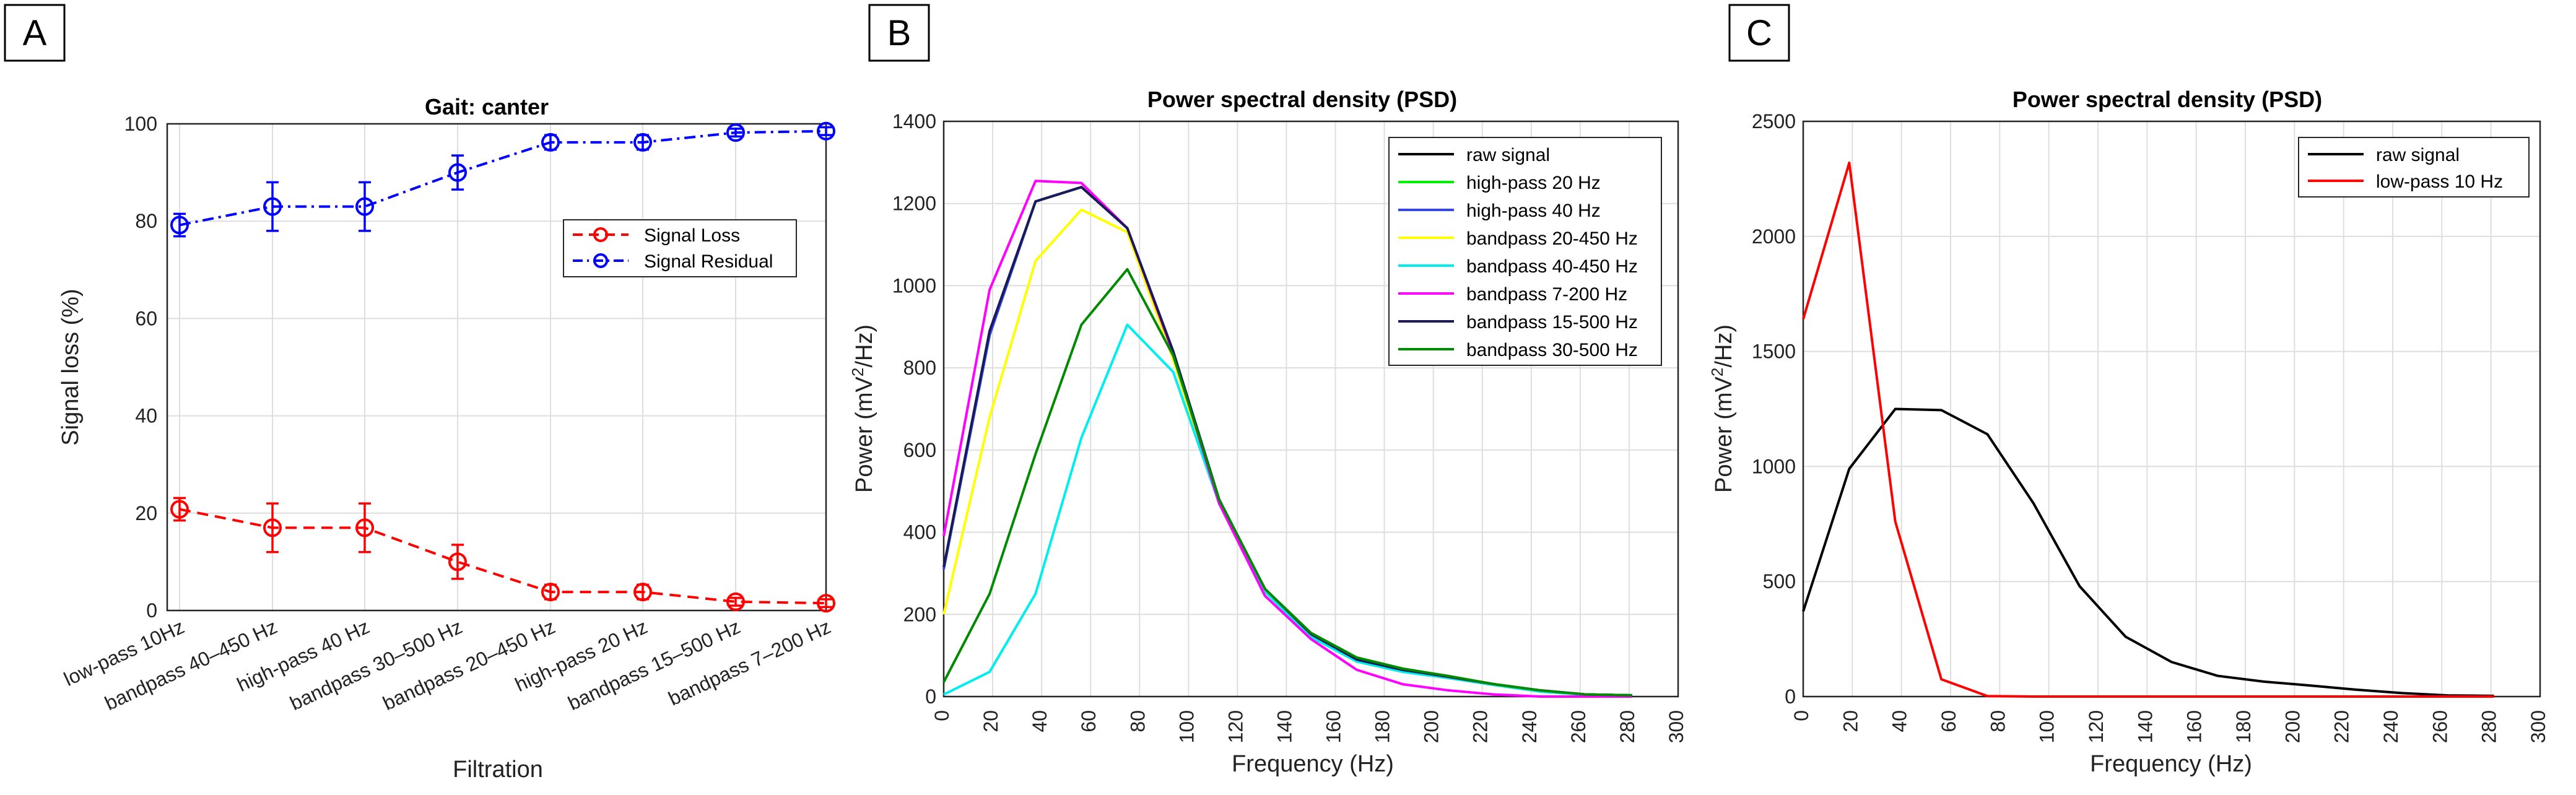 This screenshot has height=795, width=2576. Describe the element at coordinates (2391, 727) in the screenshot. I see `panel-c-xtick-label: 240` at that location.